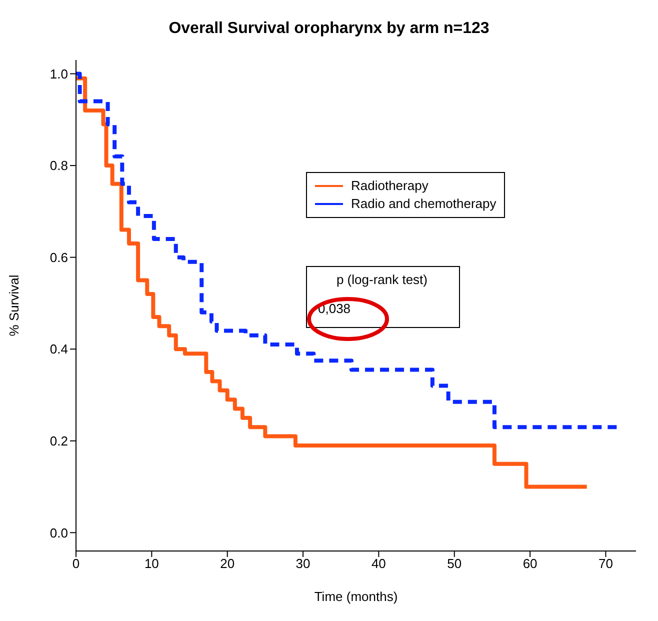 This screenshot has height=621, width=658. I want to click on y-tick-label: 0.4, so click(59, 349).